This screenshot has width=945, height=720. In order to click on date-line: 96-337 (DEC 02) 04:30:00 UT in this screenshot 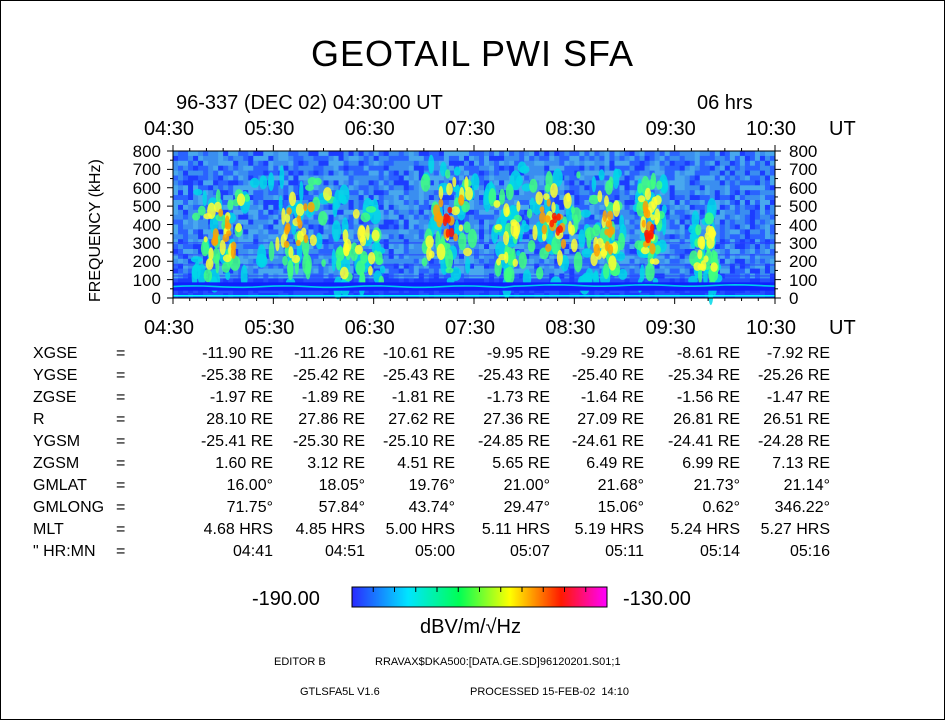, I will do `click(309, 103)`.